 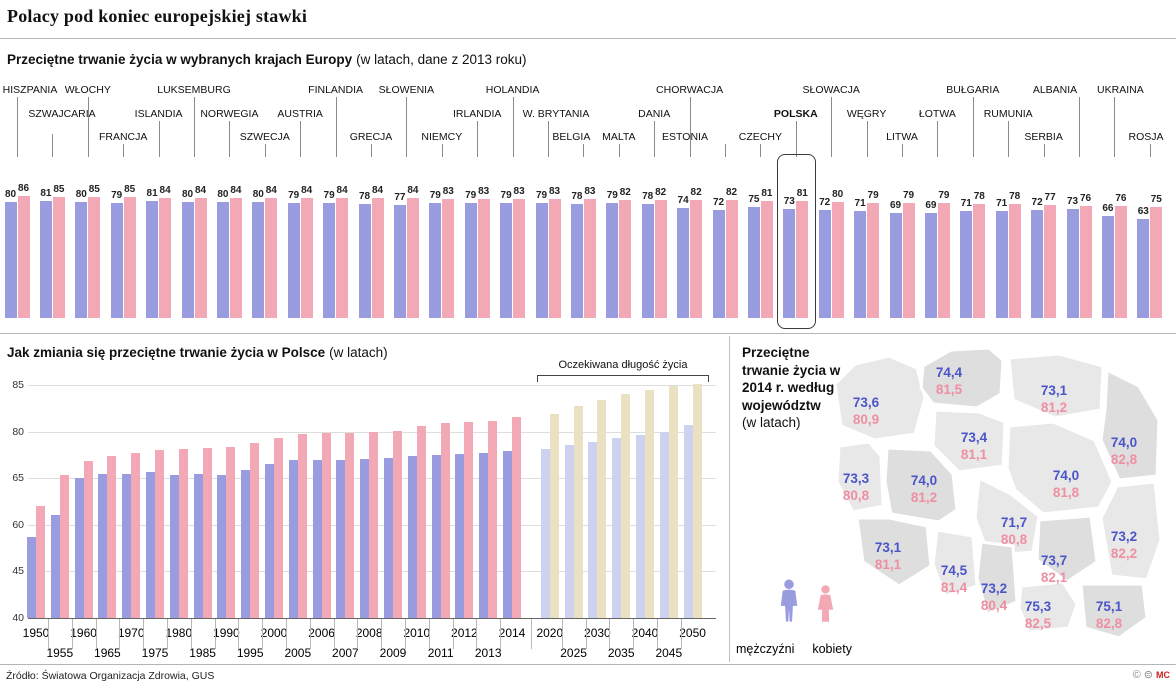 I want to click on year-label: 2025, so click(x=573, y=653).